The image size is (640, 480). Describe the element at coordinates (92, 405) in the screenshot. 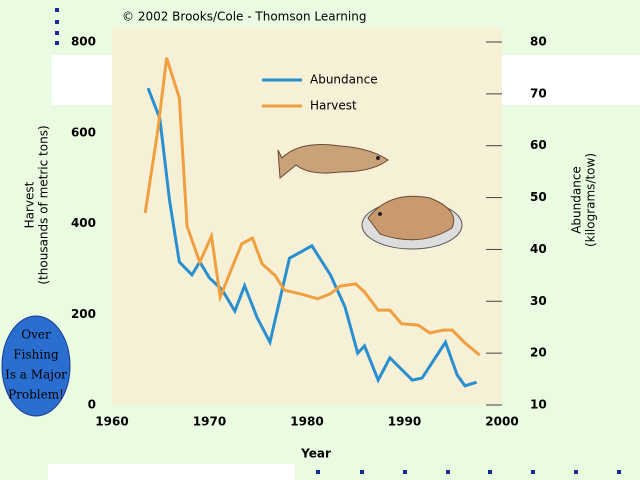

I see `y-tick-label: 0` at that location.